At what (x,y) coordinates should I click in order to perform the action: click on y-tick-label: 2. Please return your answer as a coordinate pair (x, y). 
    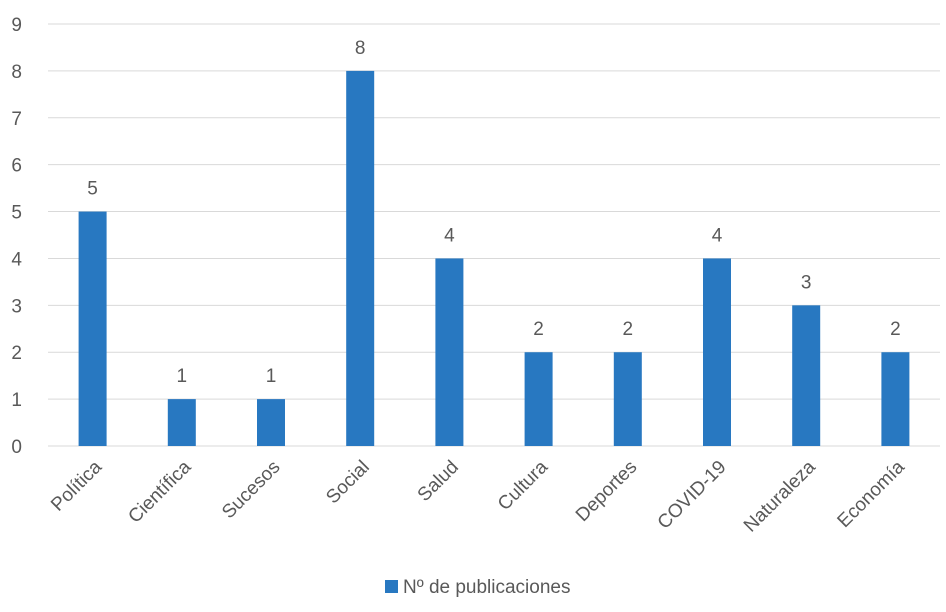
    Looking at the image, I should click on (16, 353).